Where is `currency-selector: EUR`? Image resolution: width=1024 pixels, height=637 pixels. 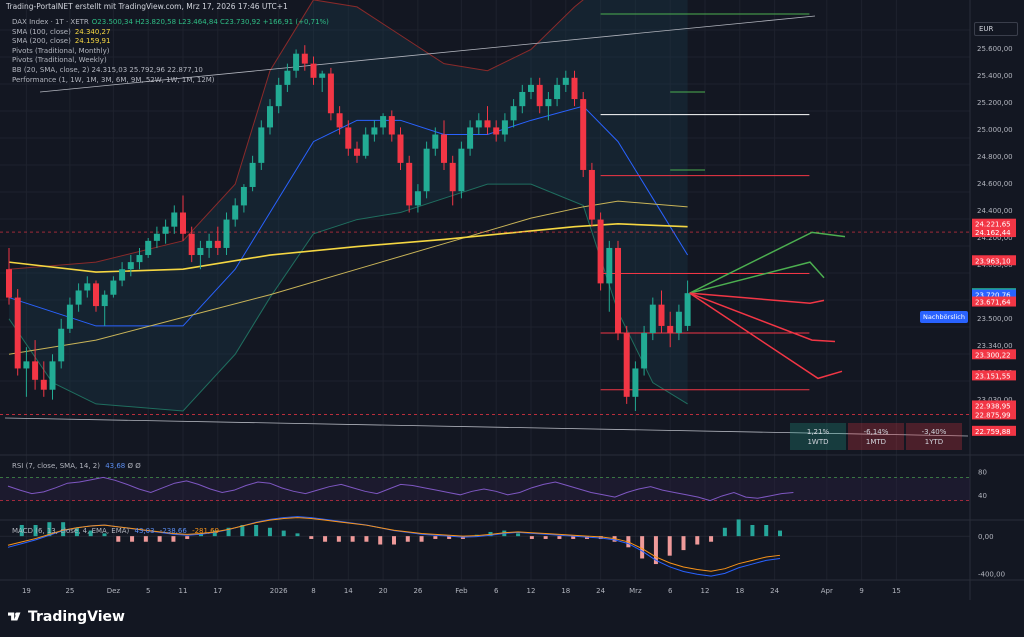
currency-selector: EUR is located at coordinates (996, 29).